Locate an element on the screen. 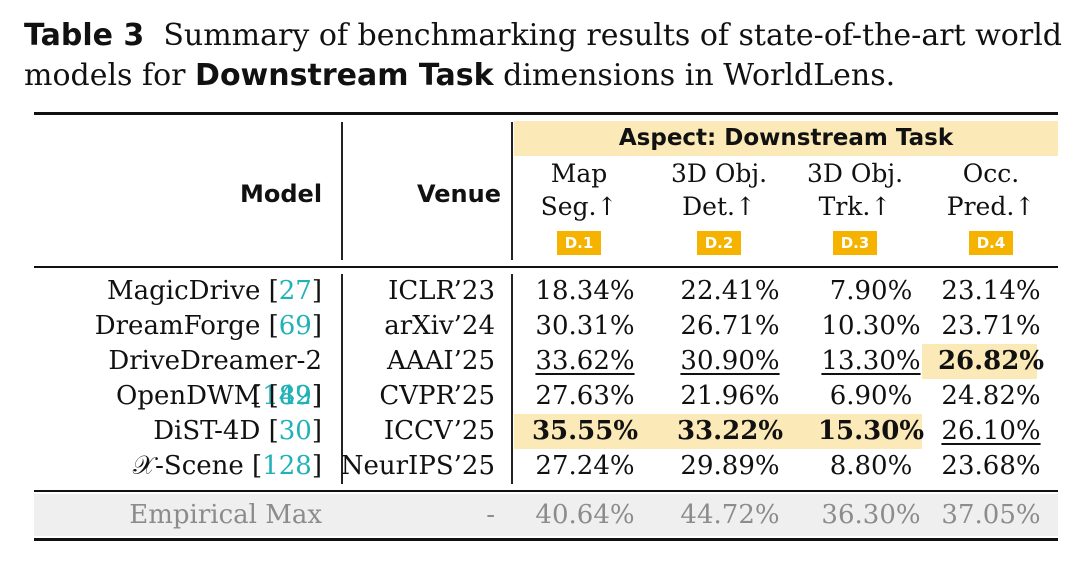 This screenshot has width=1080, height=563. value-cell: 18.34% is located at coordinates (585, 291).